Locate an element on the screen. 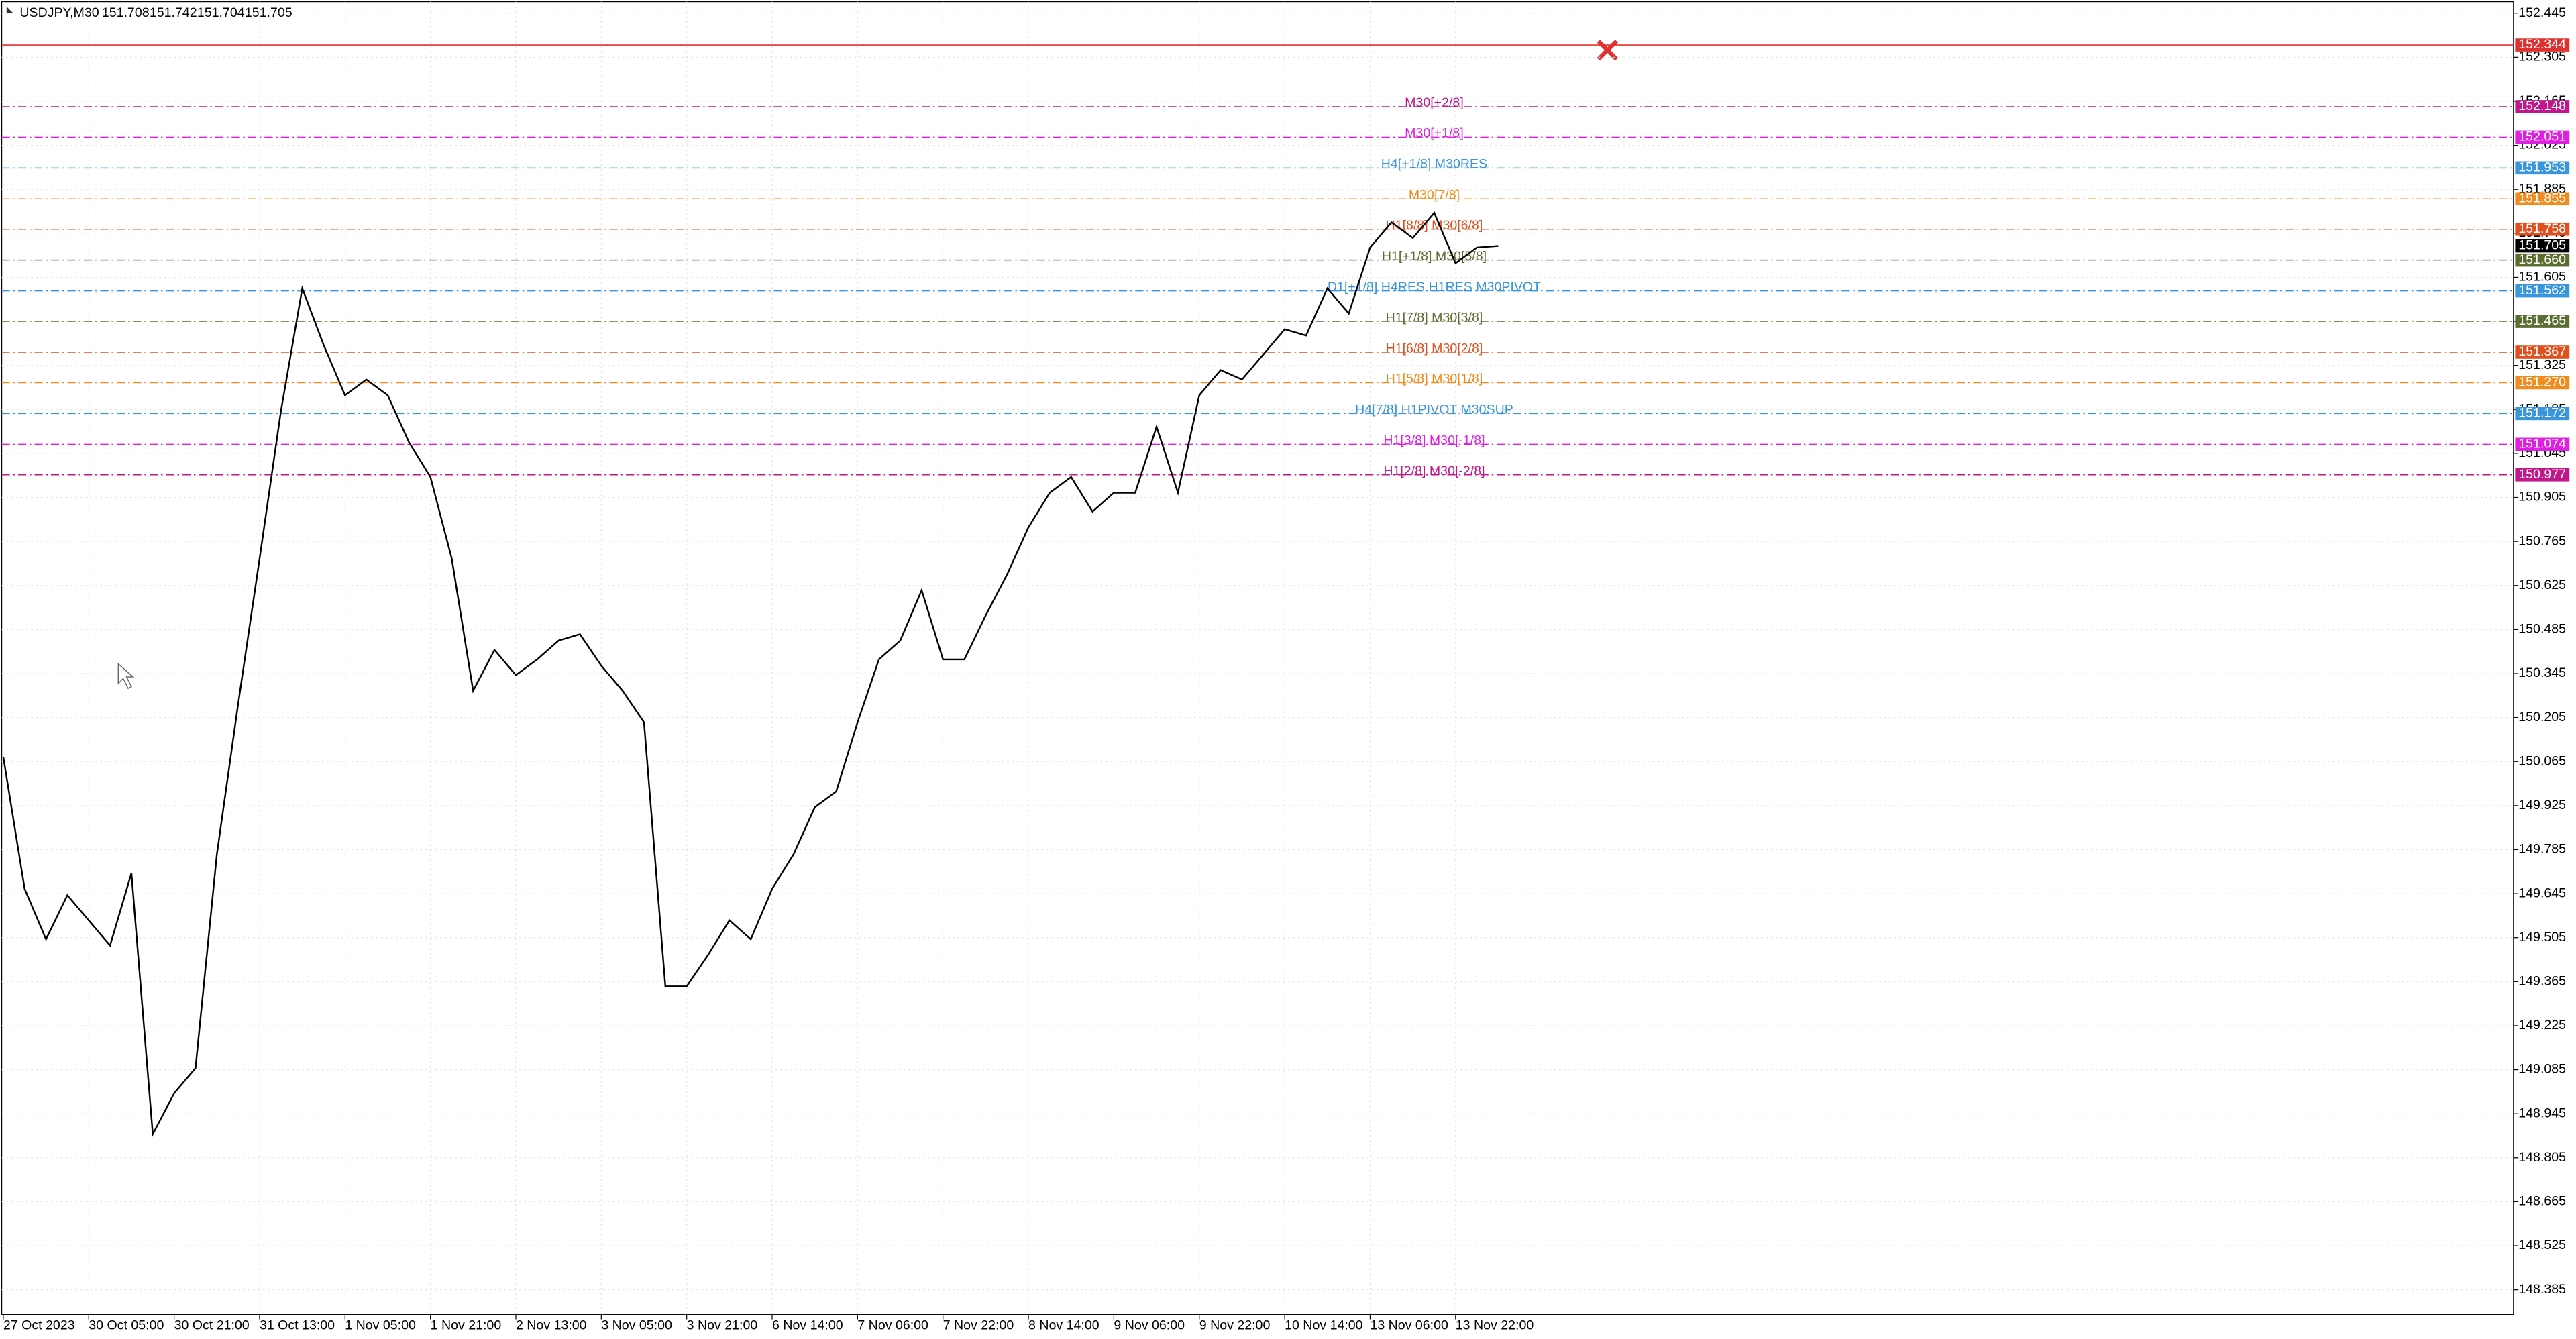 The width and height of the screenshot is (2576, 1339). level-tag-label: 152.051 is located at coordinates (2542, 136).